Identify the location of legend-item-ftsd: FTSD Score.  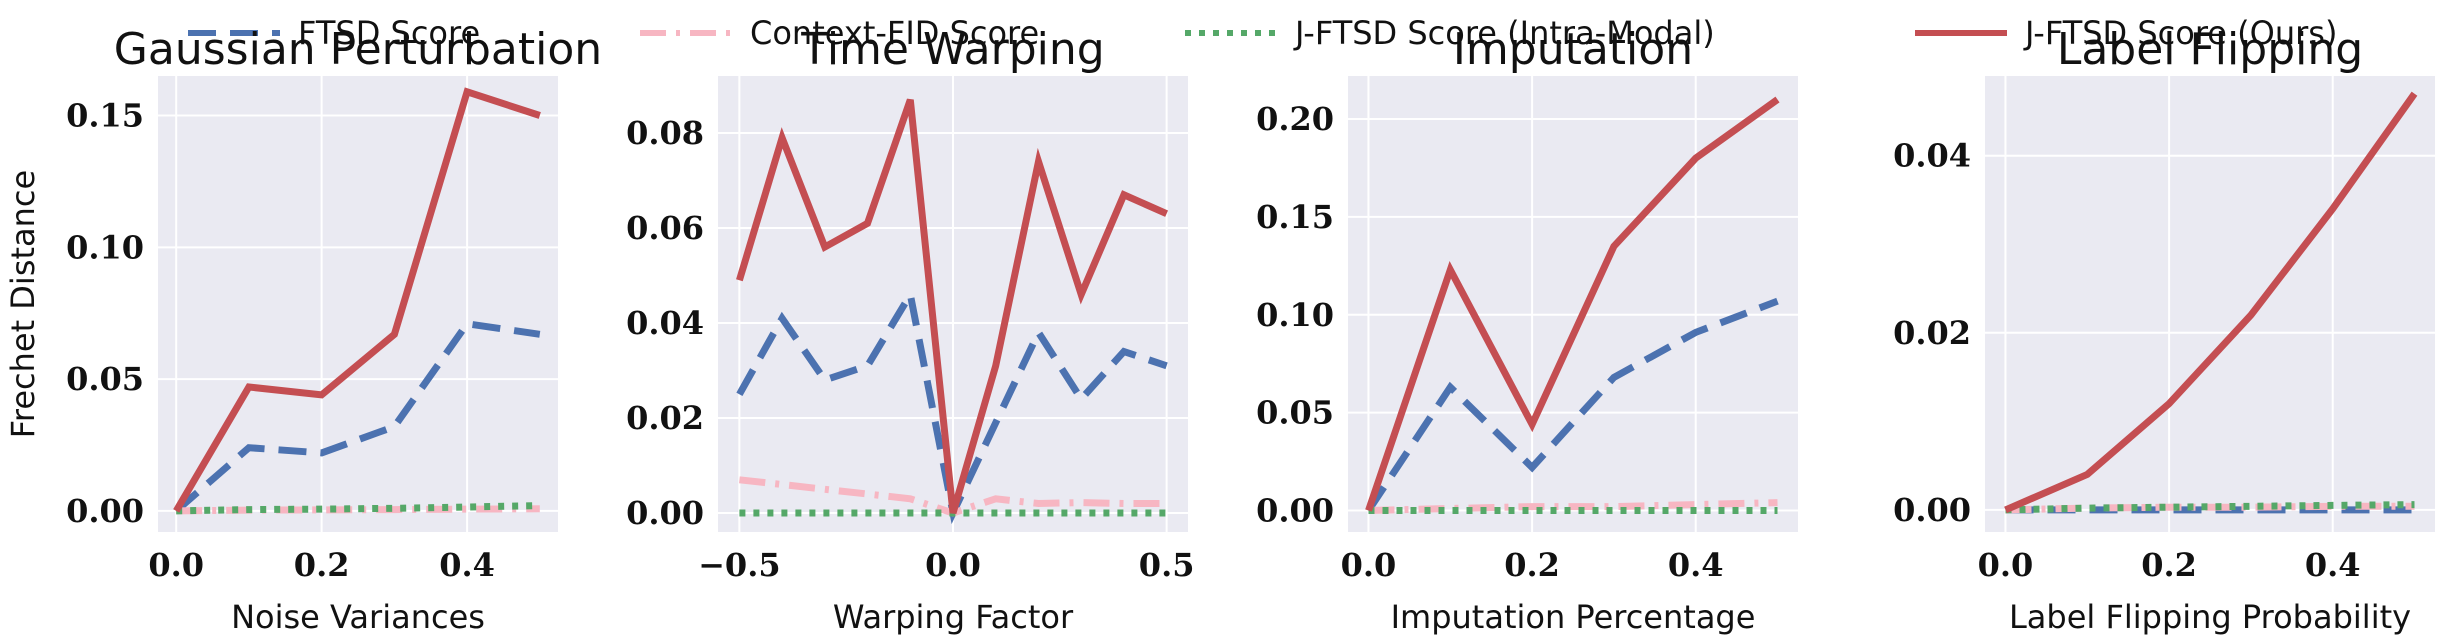
(334, 33).